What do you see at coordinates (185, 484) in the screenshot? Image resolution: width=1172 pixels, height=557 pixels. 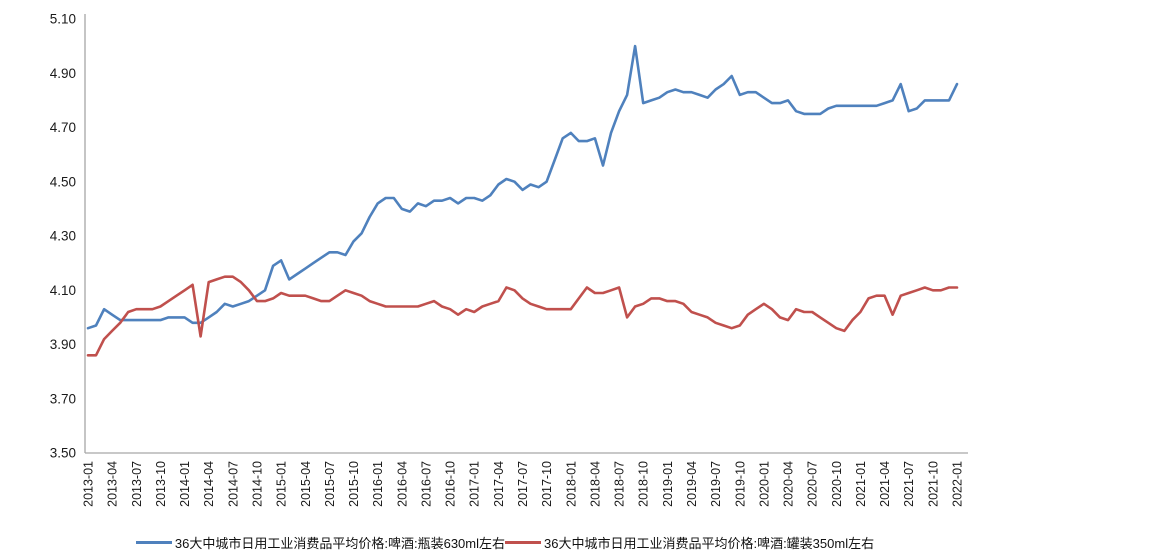 I see `x-tick-label: 2014-01` at bounding box center [185, 484].